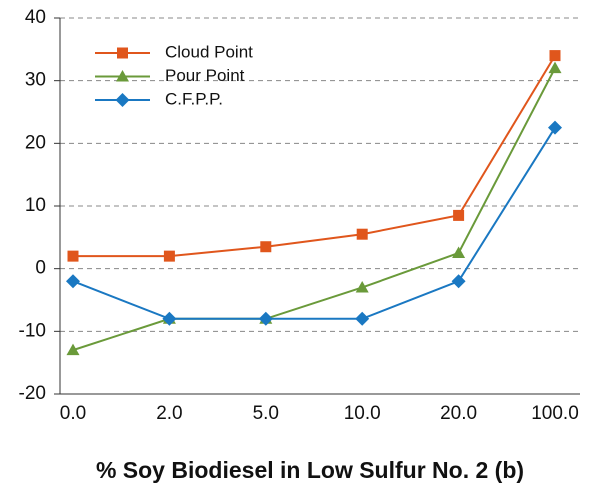 The width and height of the screenshot is (595, 495). What do you see at coordinates (458, 413) in the screenshot?
I see `x-tick-label: 20.0` at bounding box center [458, 413].